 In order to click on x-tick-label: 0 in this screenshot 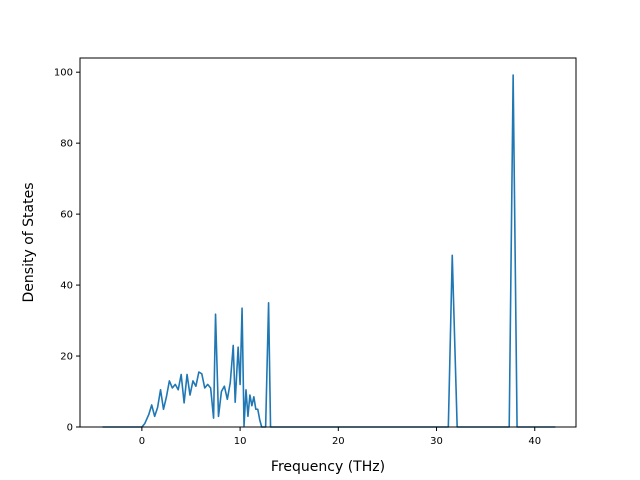, I will do `click(142, 441)`.